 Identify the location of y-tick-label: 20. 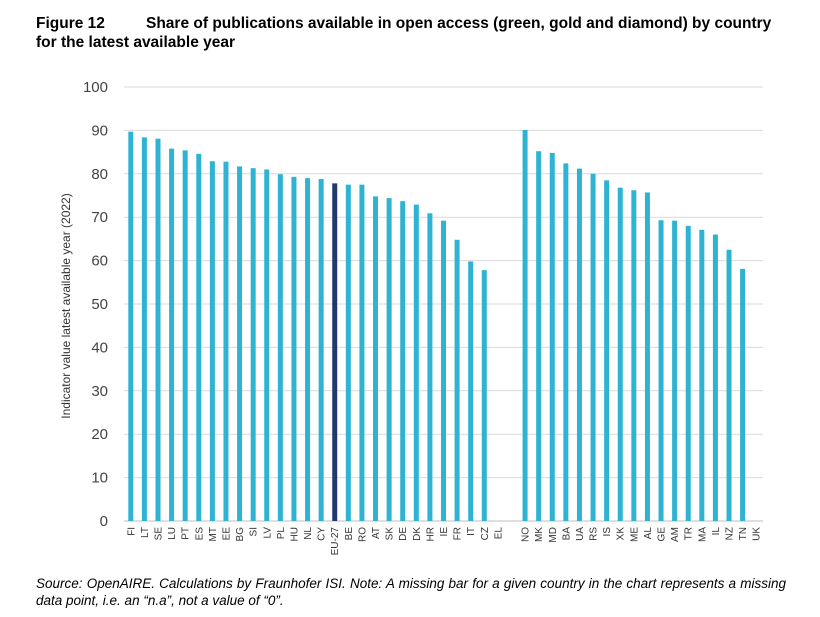
(99, 434).